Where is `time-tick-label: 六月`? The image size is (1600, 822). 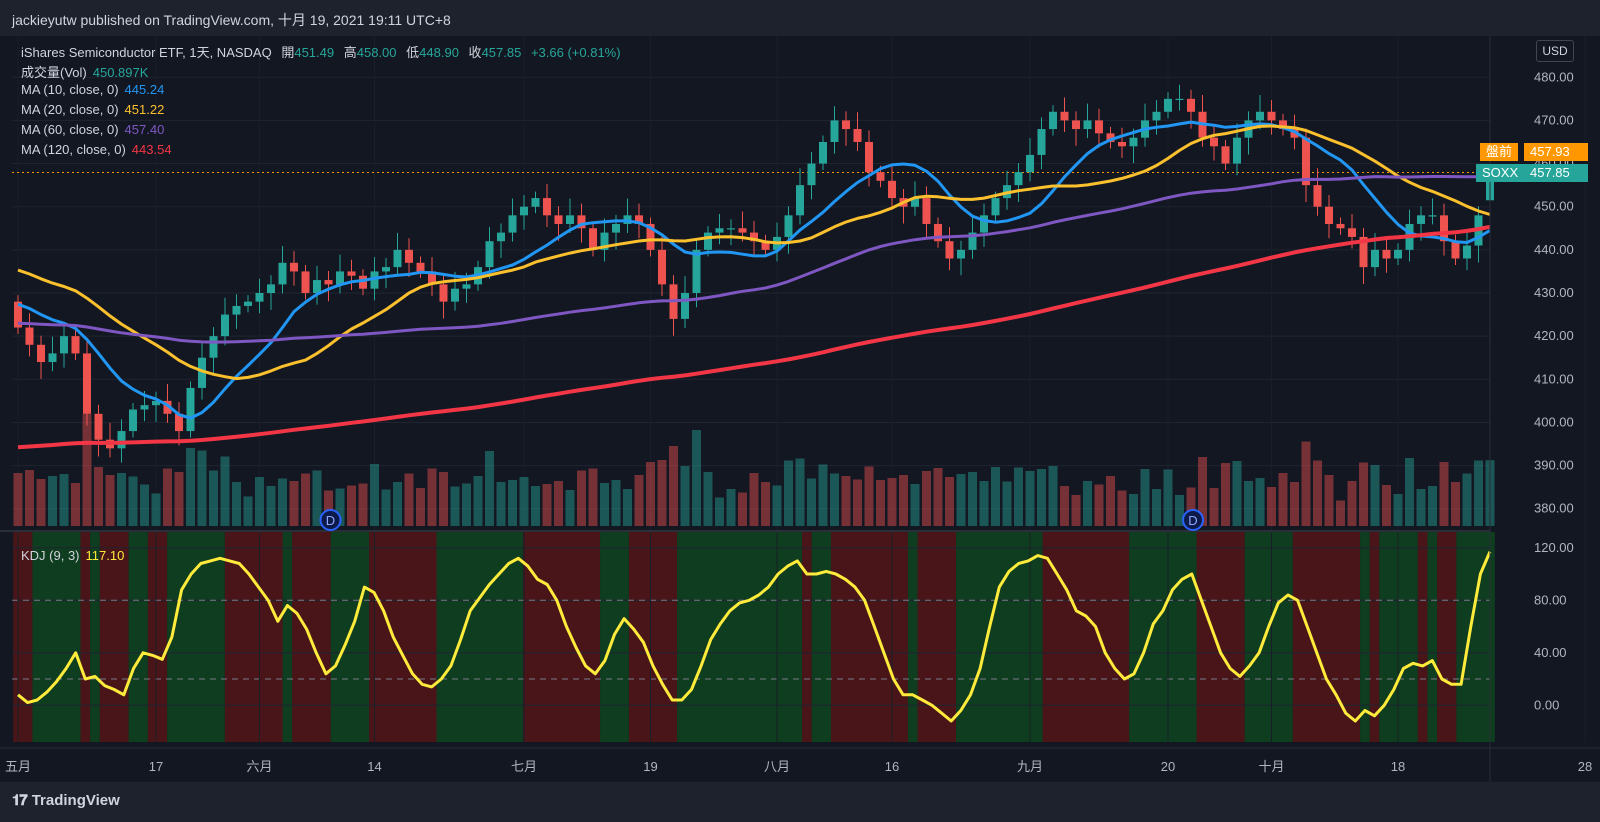
time-tick-label: 六月 is located at coordinates (259, 766).